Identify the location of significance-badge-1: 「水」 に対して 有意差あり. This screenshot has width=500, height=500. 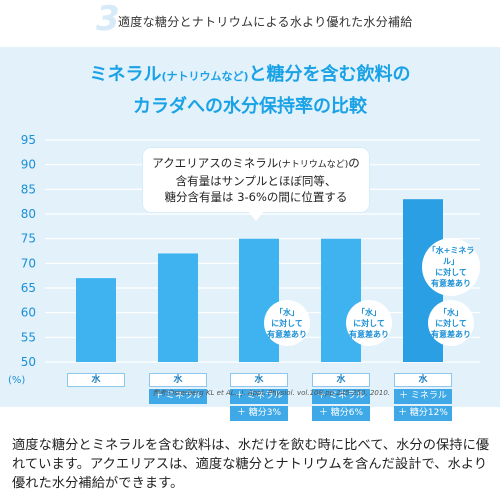
(287, 323).